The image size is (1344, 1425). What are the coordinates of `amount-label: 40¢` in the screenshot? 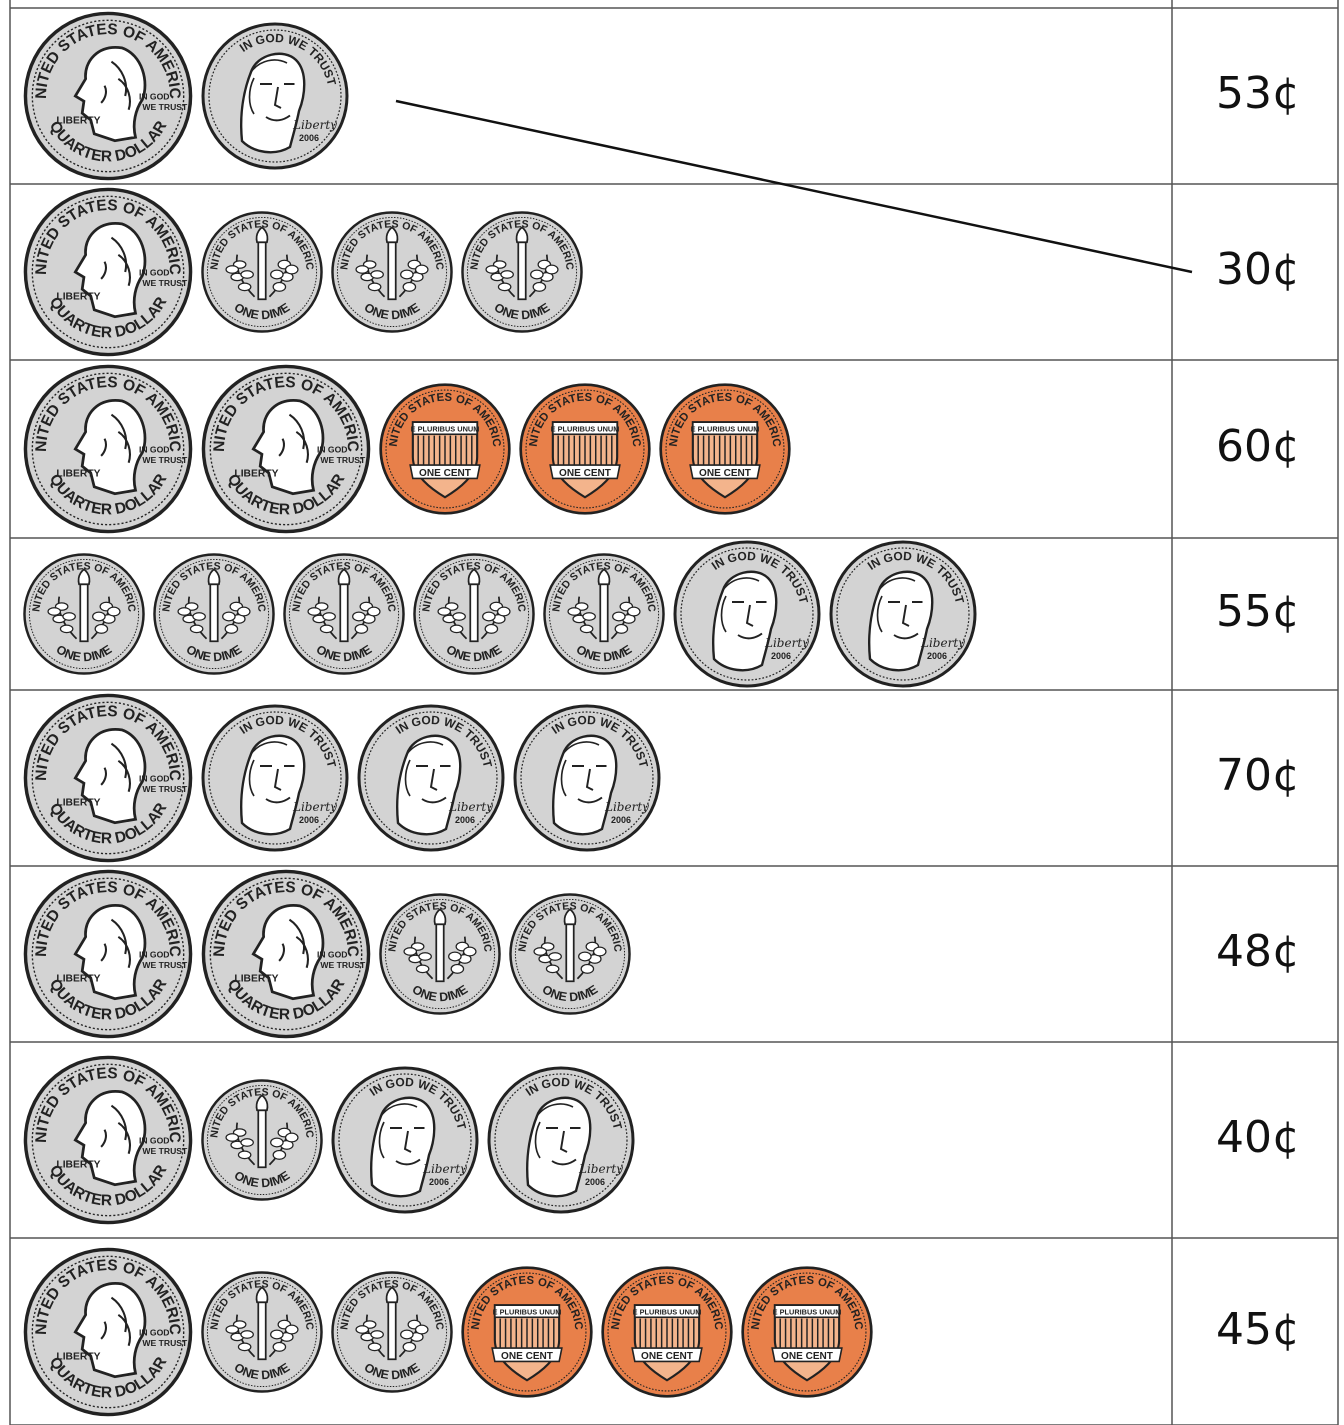 It's located at (1258, 1137).